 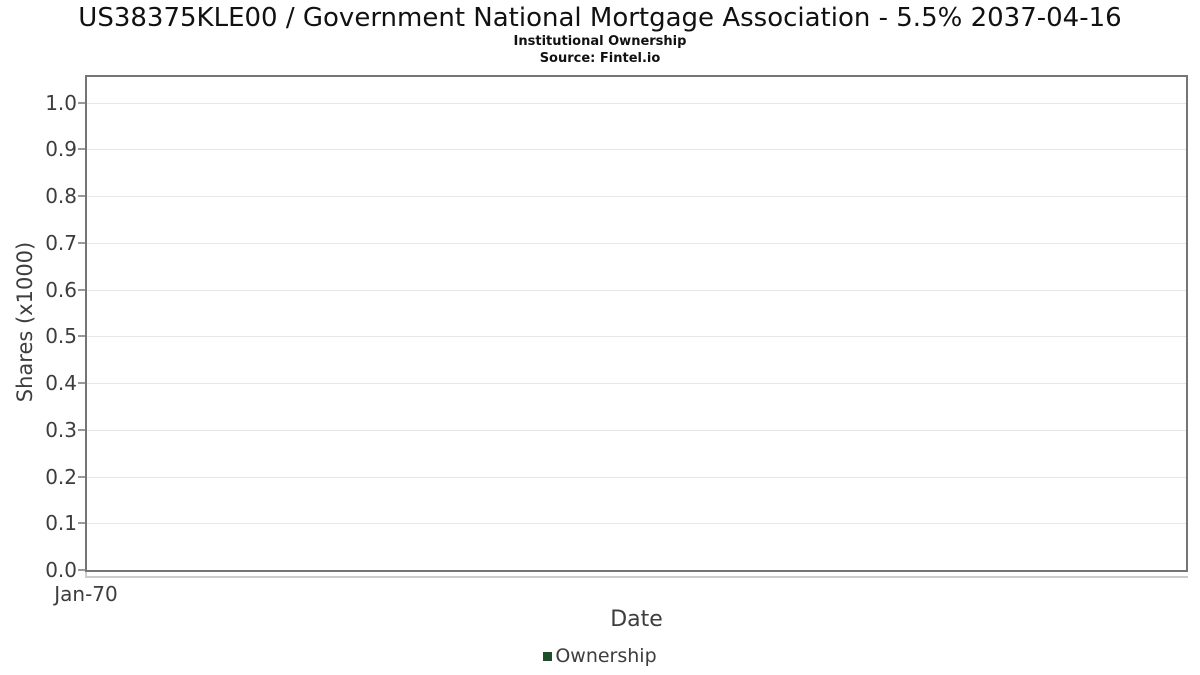 What do you see at coordinates (636, 149) in the screenshot?
I see `gridline-y-0.9` at bounding box center [636, 149].